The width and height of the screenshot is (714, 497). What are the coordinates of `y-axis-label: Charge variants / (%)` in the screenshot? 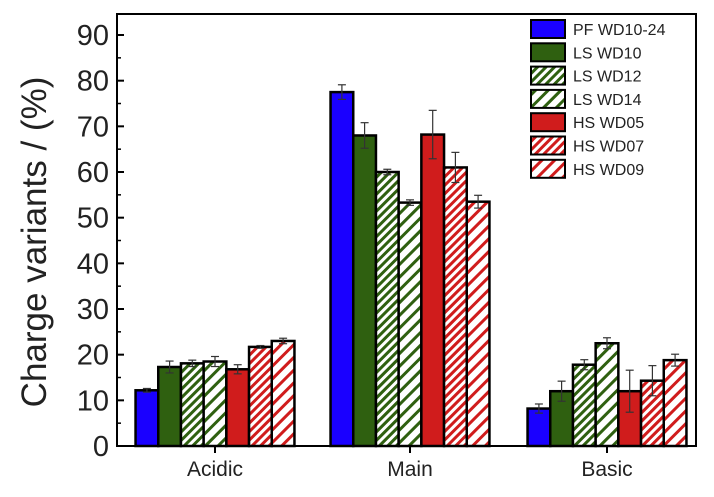 It's located at (34, 242).